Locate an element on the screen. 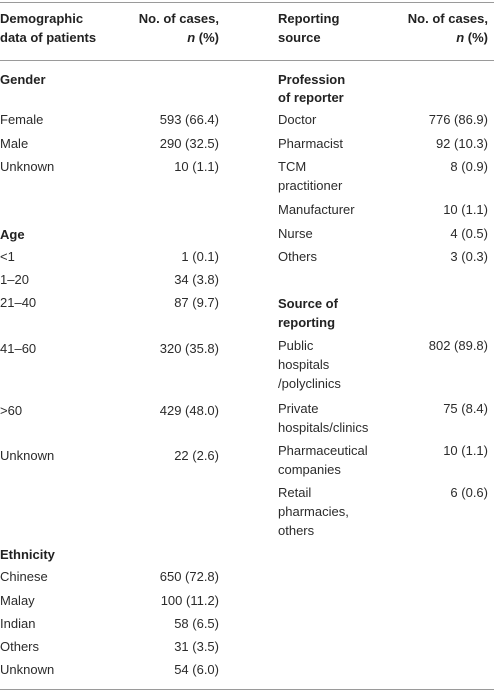  row-label-line3: /polyclinics is located at coordinates (309, 383).